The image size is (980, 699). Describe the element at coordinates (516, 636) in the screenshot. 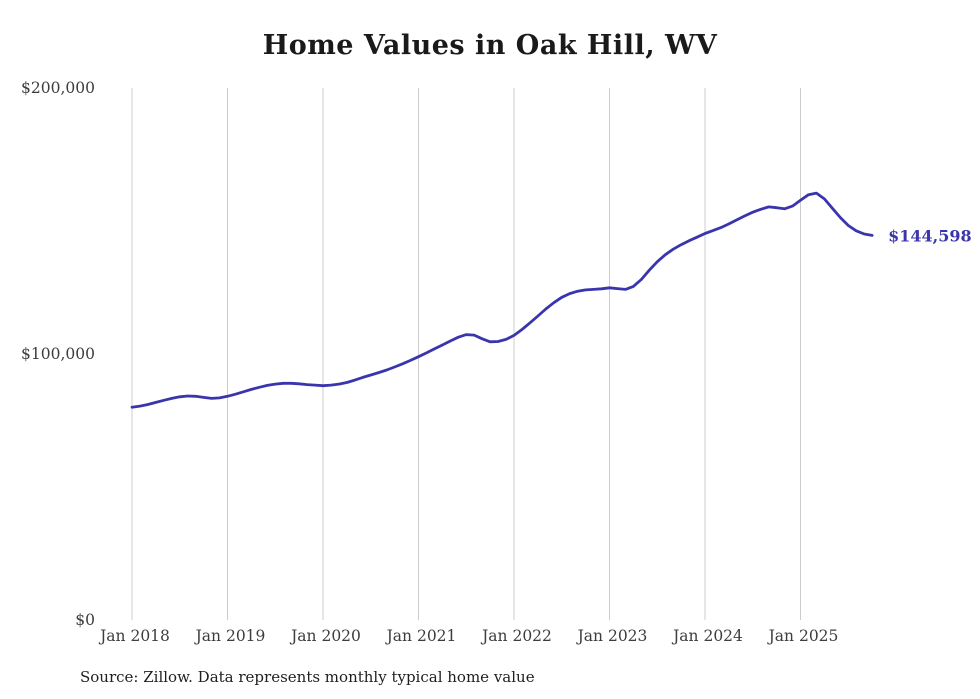

I see `x-axis-tick-label: Jan 2022` at that location.